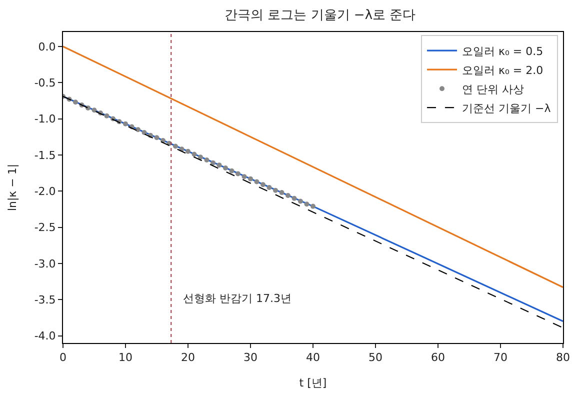  I want to click on legend-label: 기준선 기울기 −λ, so click(507, 108).